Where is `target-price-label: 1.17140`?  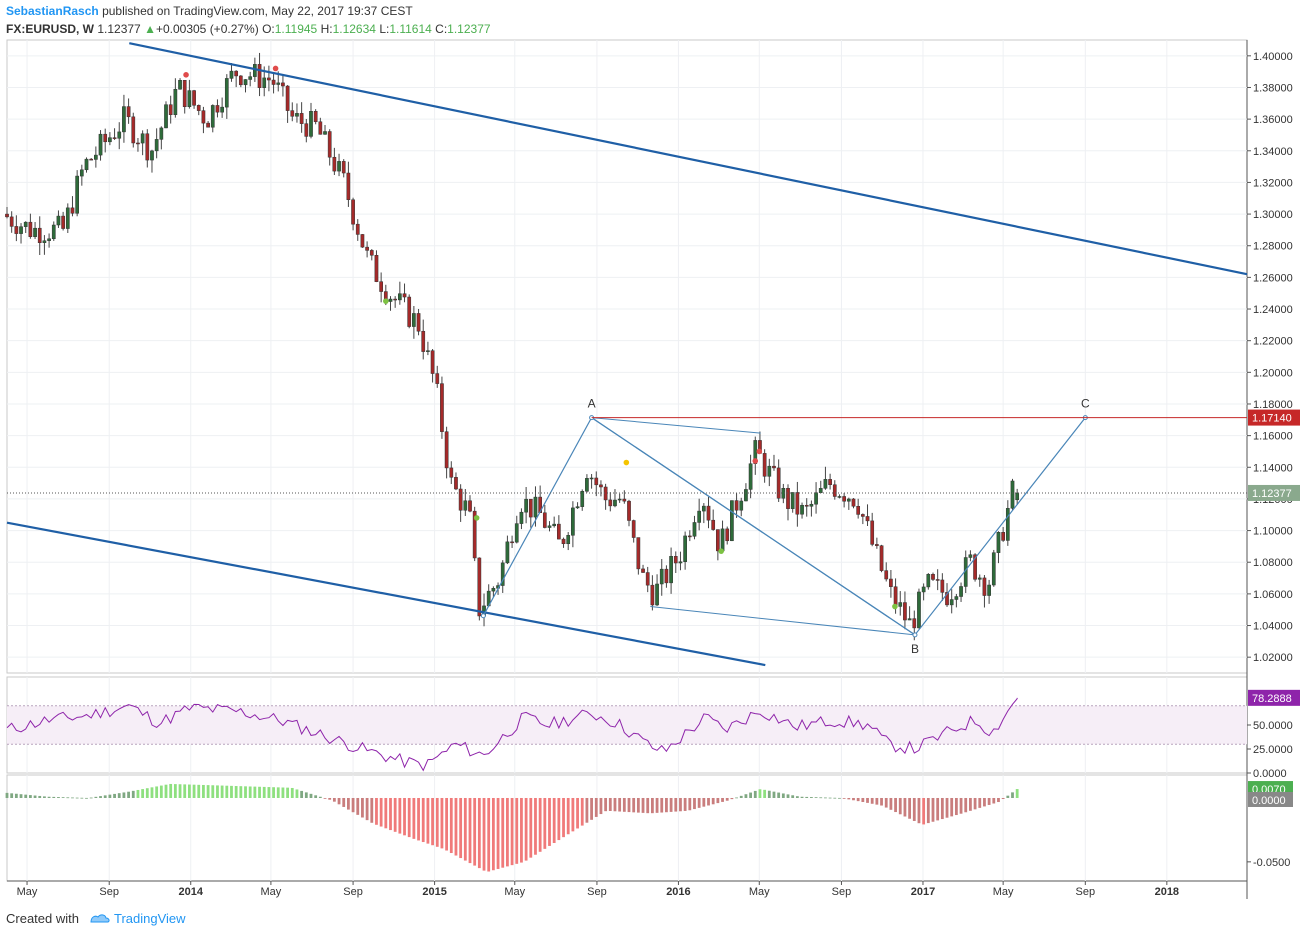
target-price-label: 1.17140 is located at coordinates (1272, 419).